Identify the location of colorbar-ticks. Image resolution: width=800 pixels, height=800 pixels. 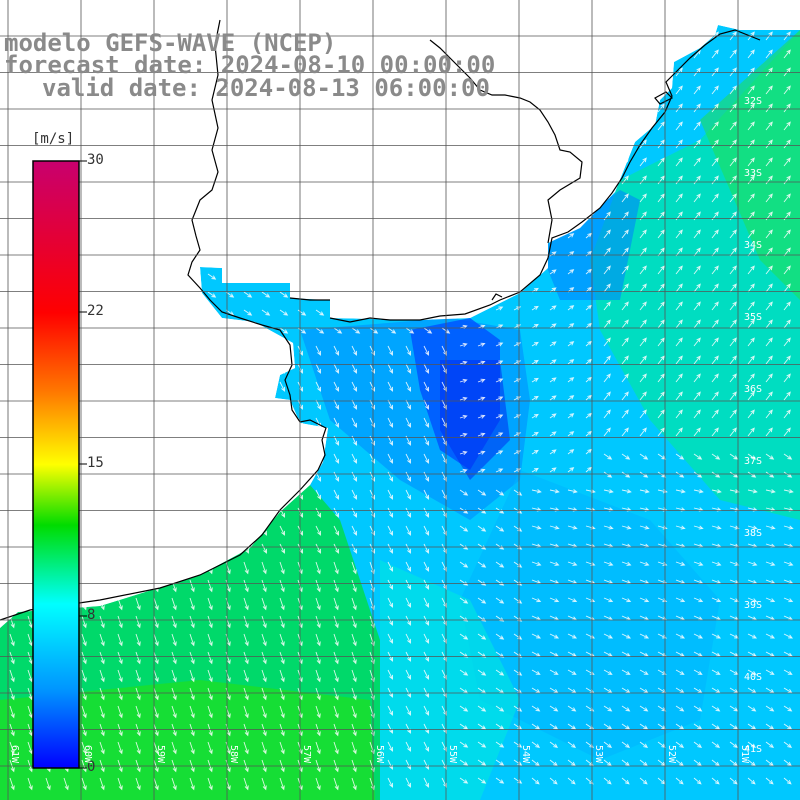
(83, 464).